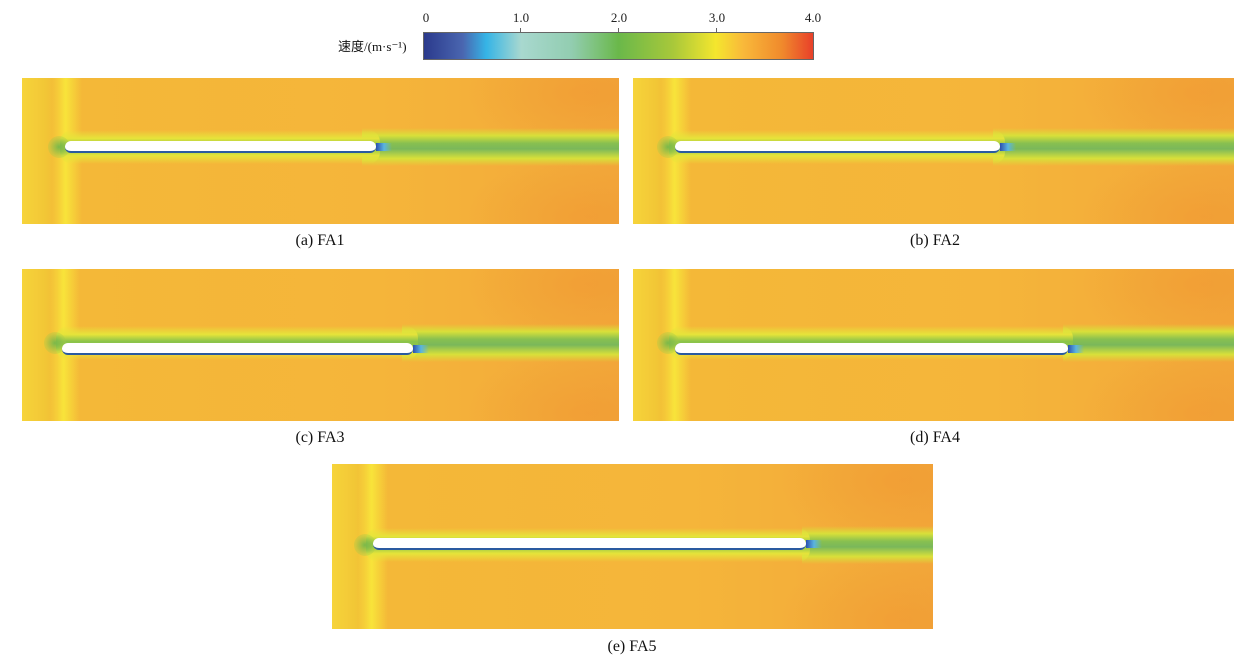 This screenshot has height=669, width=1256. I want to click on colorbar-label: 速度/(m·s⁻¹), so click(372, 46).